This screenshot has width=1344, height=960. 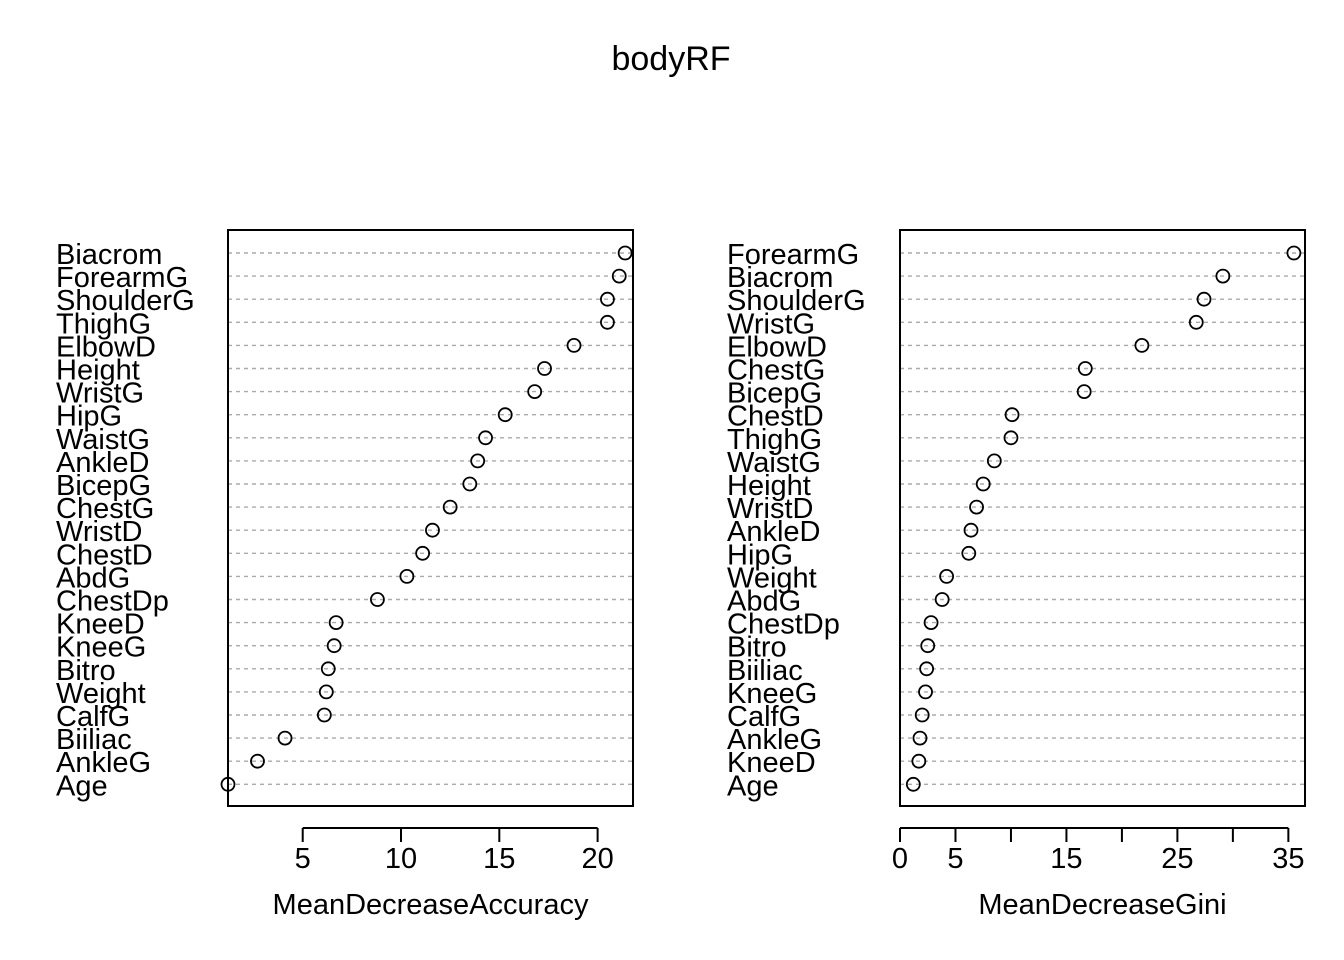 I want to click on category-label: ShoulderG, so click(x=125, y=301).